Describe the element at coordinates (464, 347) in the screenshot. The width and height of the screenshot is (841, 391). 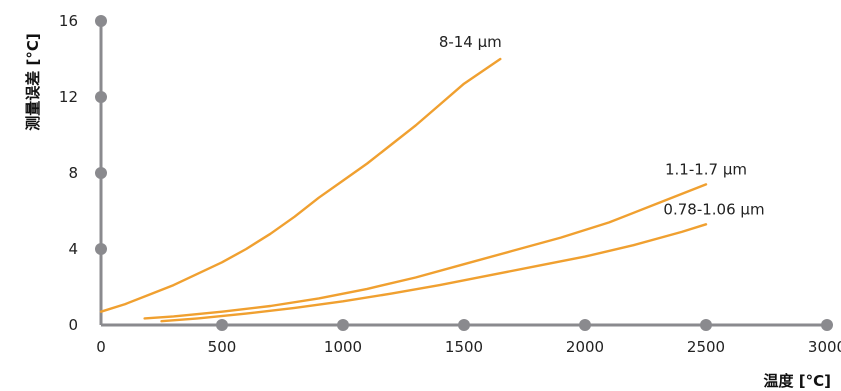
I see `x-tick-label: 1500` at that location.